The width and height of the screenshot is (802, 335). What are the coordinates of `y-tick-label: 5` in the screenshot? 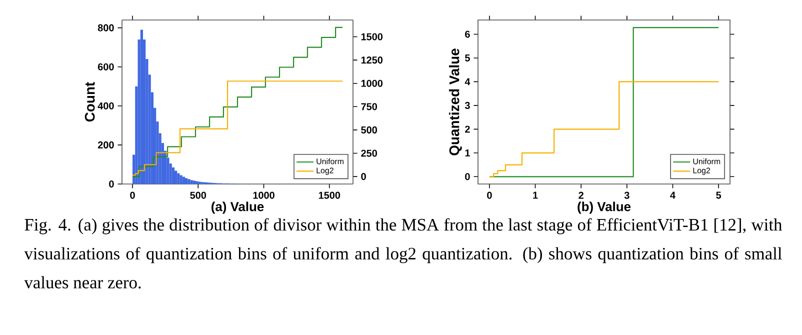 It's located at (467, 58).